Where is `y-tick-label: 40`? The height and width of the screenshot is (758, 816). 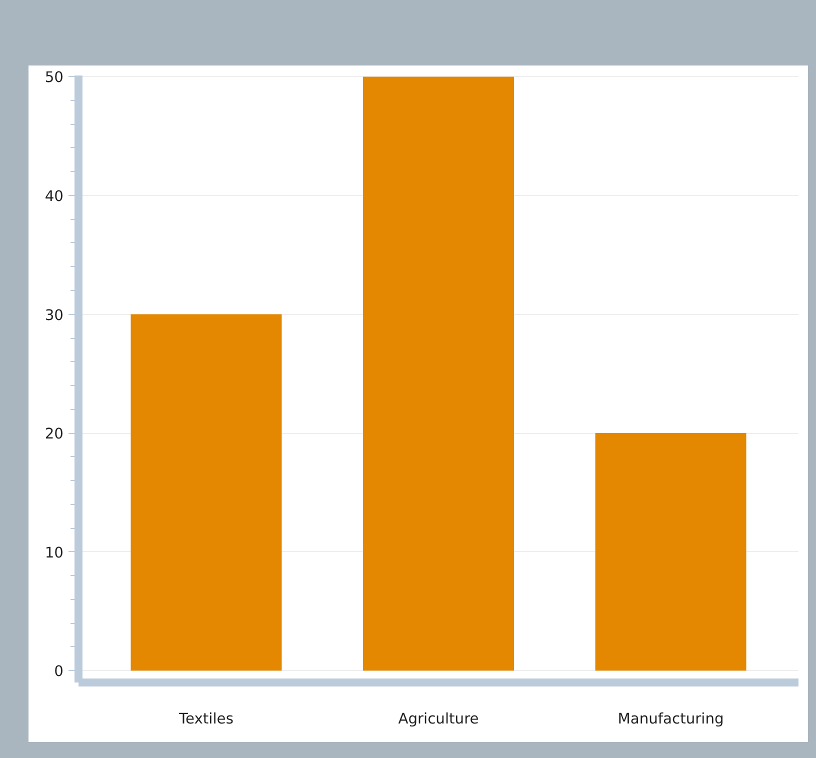 y-tick-label: 40 is located at coordinates (54, 196).